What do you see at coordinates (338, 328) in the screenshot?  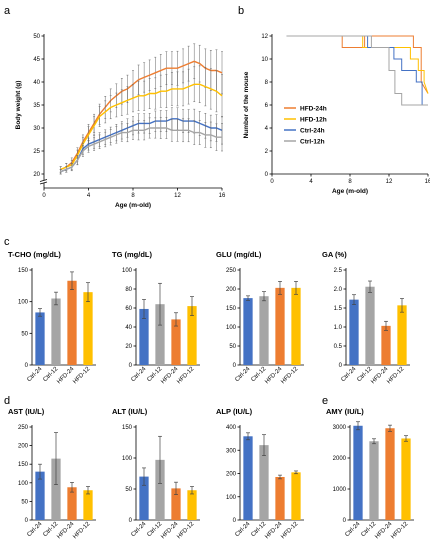 I see `y-tick-label: 1.0` at bounding box center [338, 328].